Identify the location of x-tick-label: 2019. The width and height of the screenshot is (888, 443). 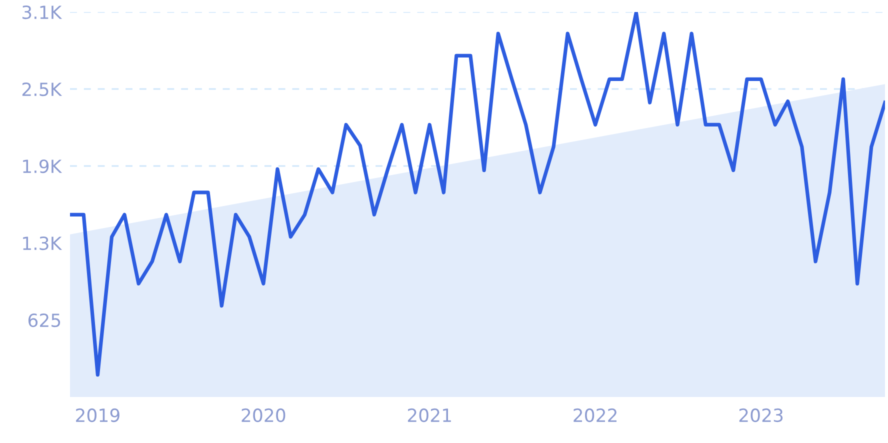
(98, 415).